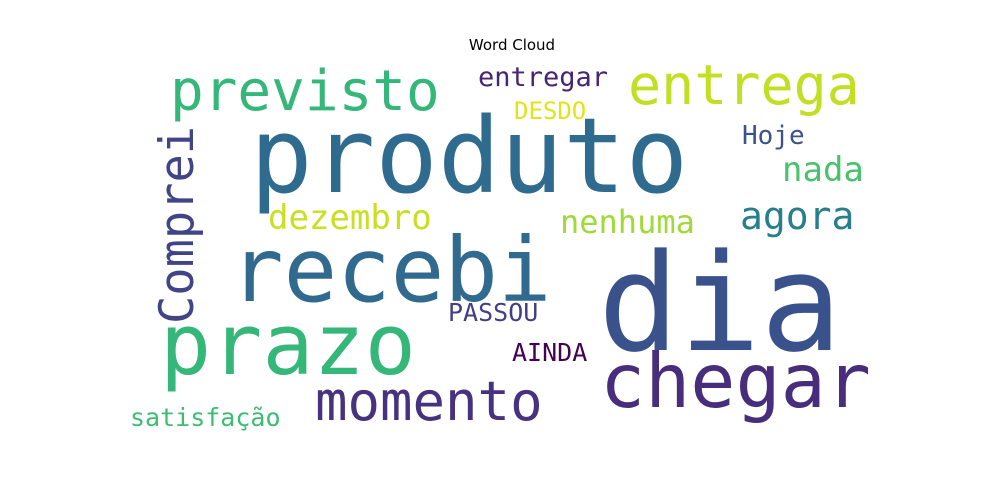 Image resolution: width=1000 pixels, height=500 pixels. What do you see at coordinates (429, 401) in the screenshot?
I see `word-momento: momento` at bounding box center [429, 401].